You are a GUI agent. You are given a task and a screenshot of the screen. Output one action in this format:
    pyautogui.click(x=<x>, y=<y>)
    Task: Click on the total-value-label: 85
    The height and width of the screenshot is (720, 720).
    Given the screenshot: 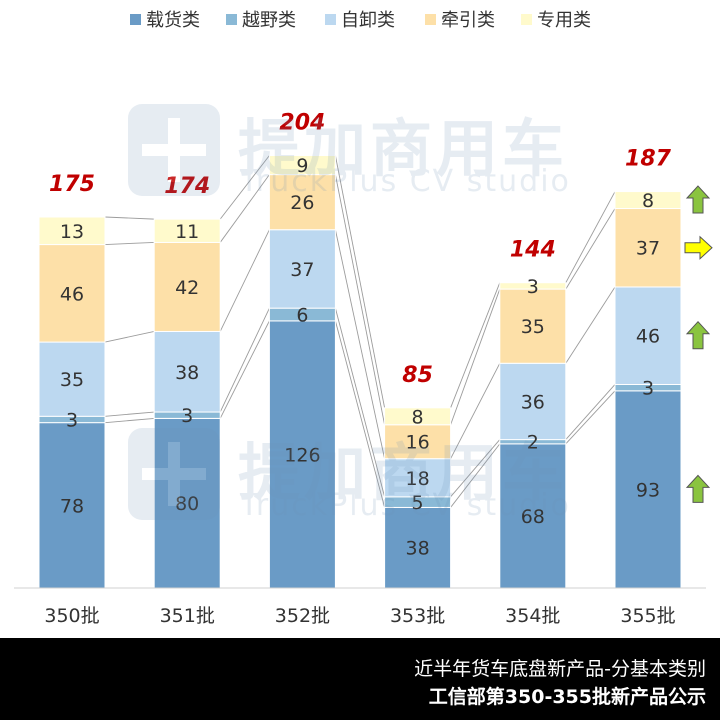 What is the action you would take?
    pyautogui.click(x=417, y=375)
    